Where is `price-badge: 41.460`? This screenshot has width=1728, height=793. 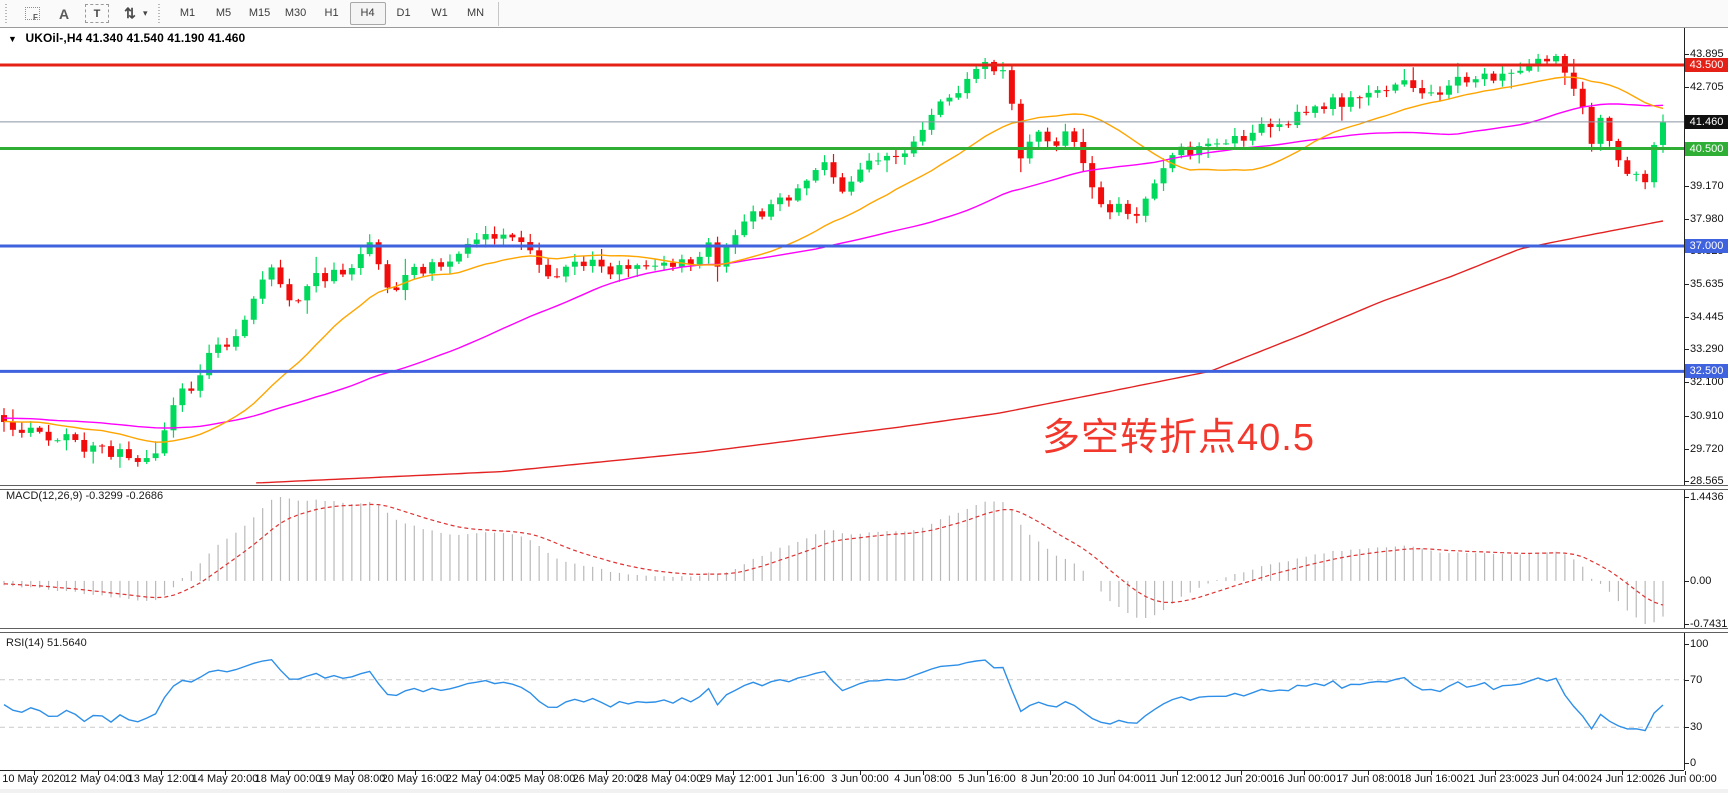 price-badge: 41.460 is located at coordinates (1706, 121).